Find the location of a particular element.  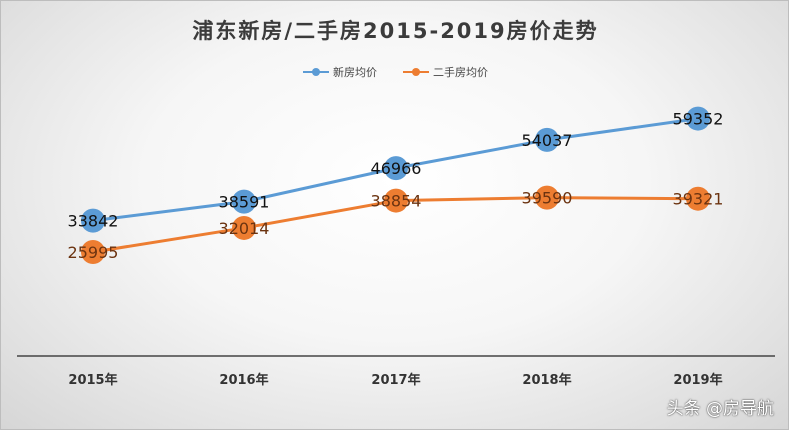

data-label: 46966 is located at coordinates (396, 168).